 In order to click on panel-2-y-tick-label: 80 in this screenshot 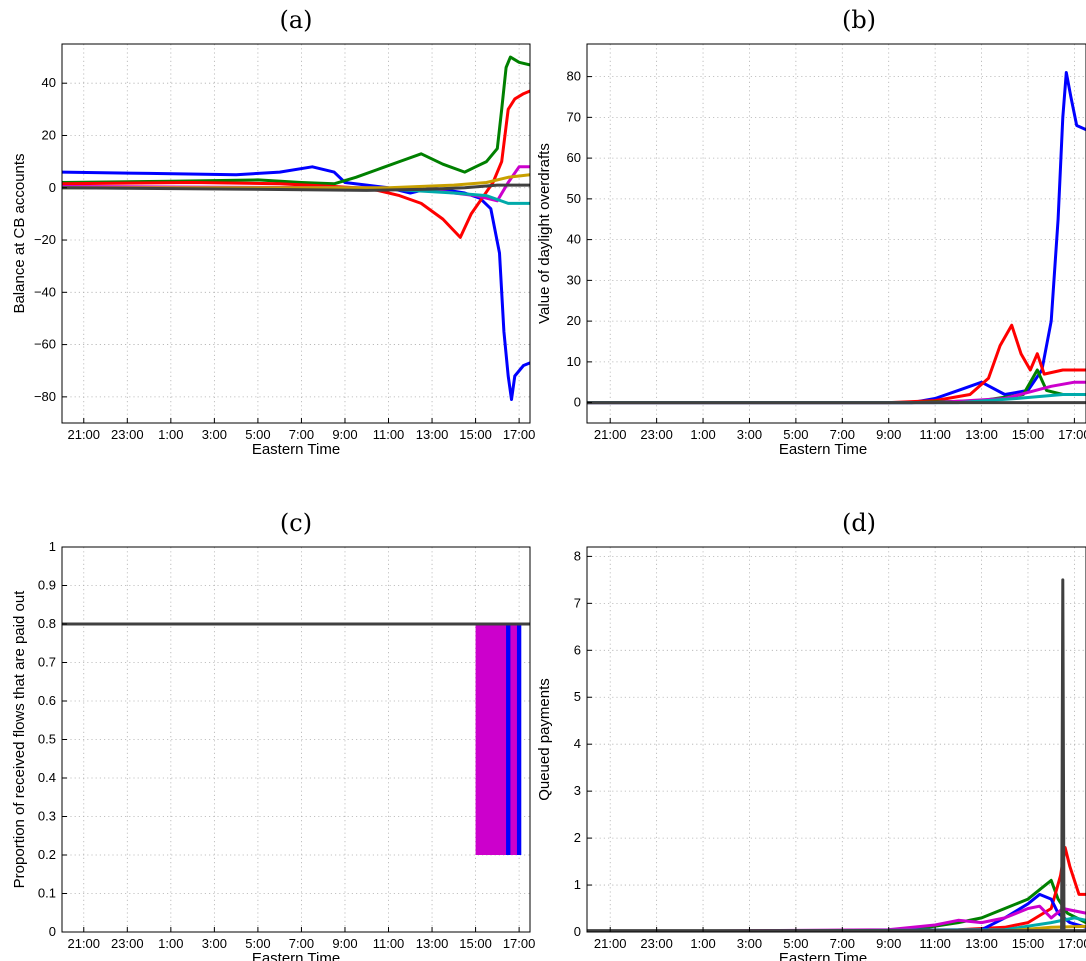, I will do `click(574, 76)`.